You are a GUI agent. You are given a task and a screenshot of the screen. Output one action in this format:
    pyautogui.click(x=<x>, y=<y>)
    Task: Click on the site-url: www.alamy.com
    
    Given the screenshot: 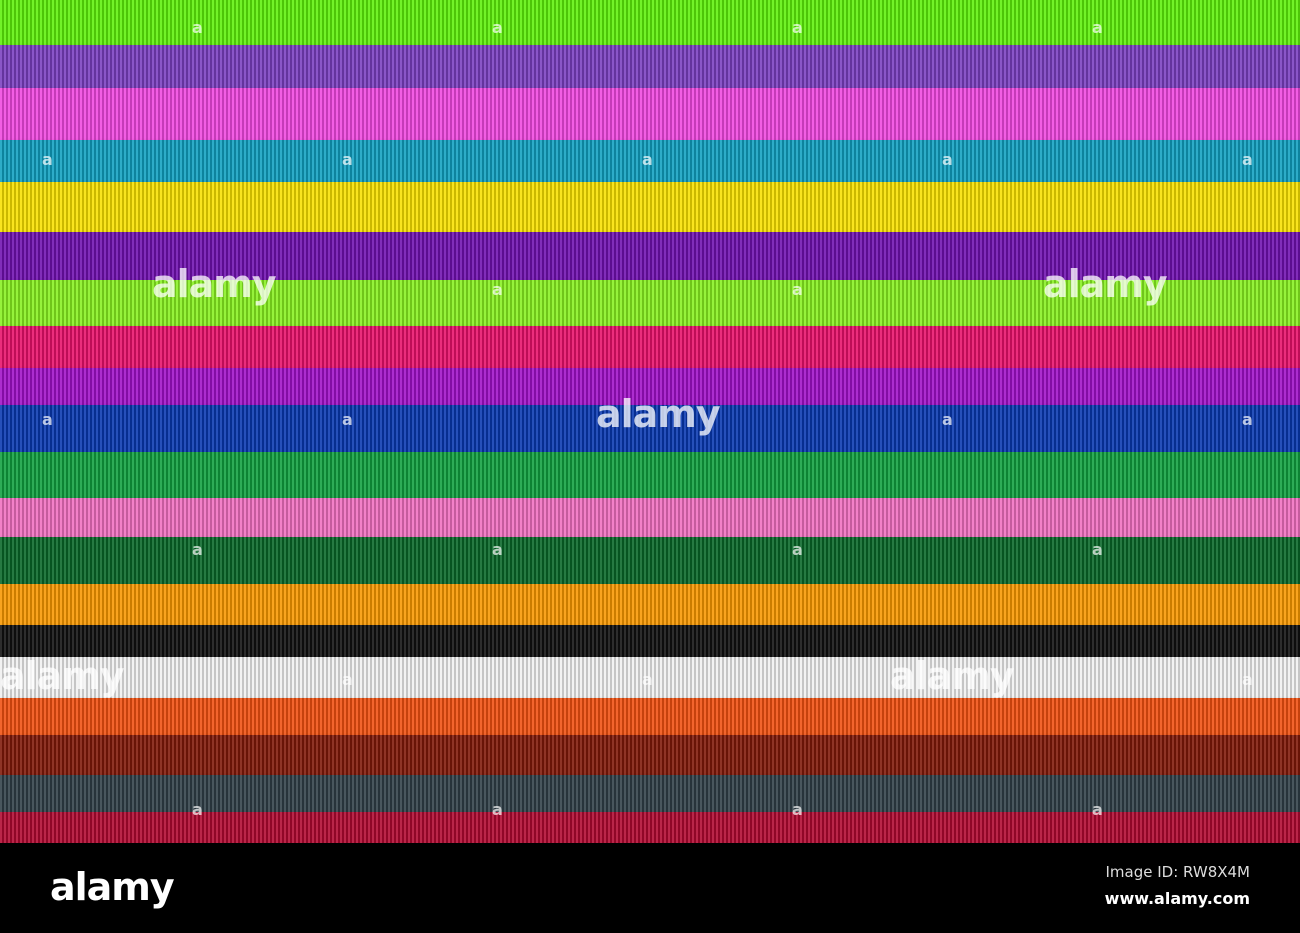 What is the action you would take?
    pyautogui.click(x=1177, y=898)
    